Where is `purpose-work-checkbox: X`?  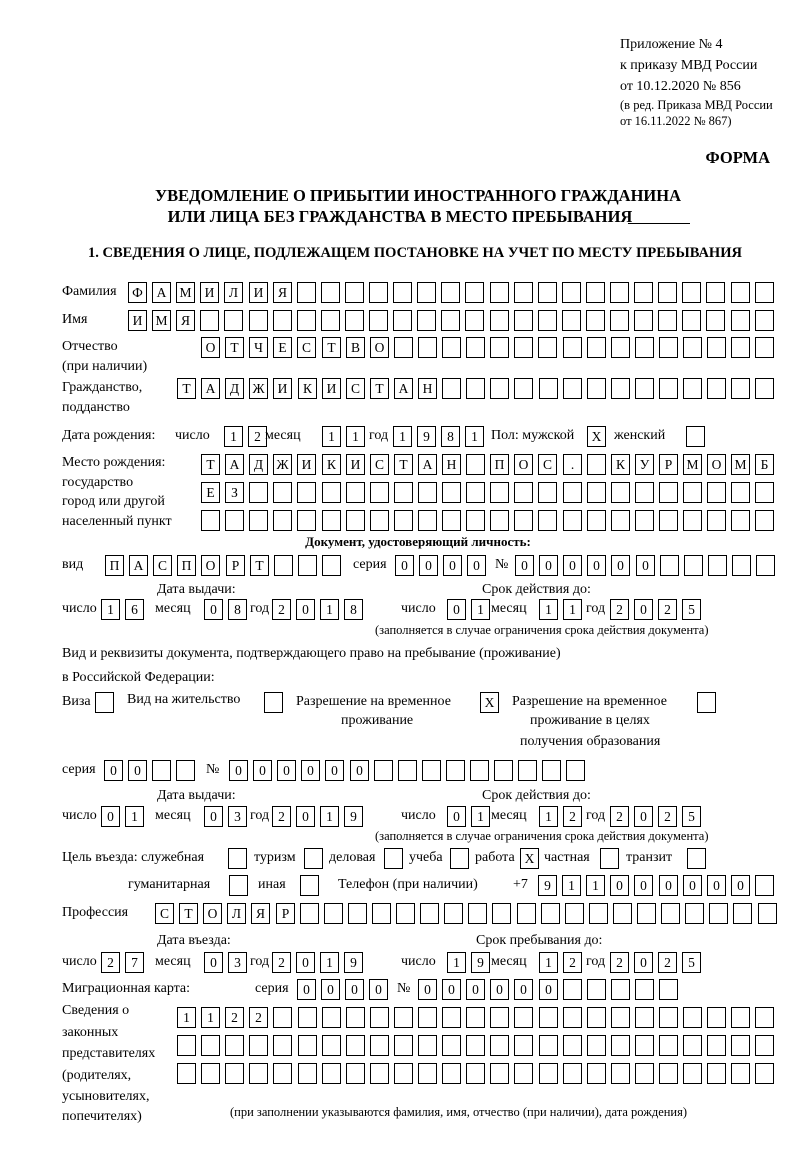 purpose-work-checkbox: X is located at coordinates (529, 858).